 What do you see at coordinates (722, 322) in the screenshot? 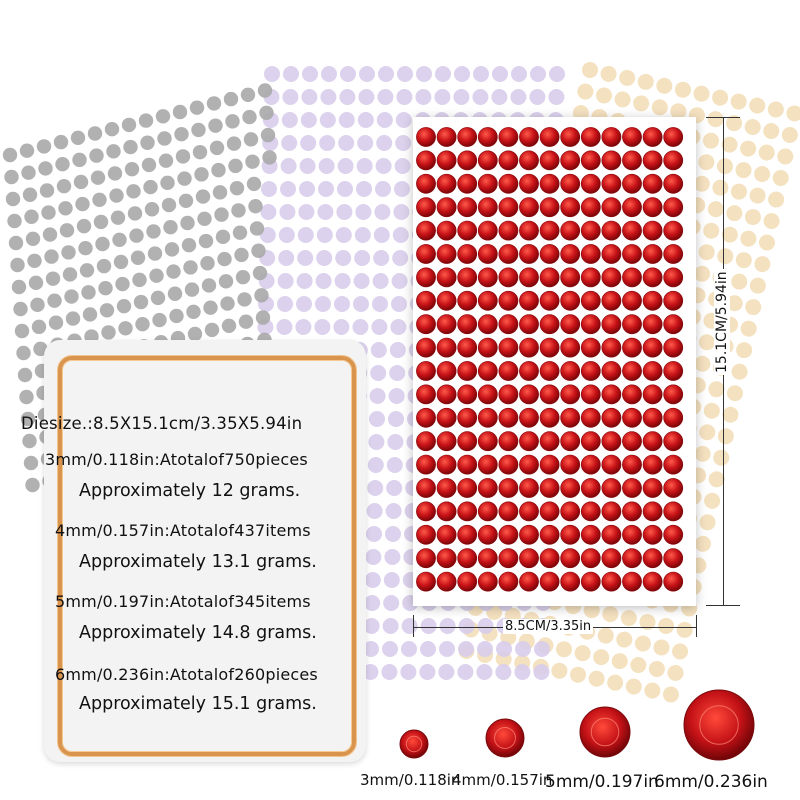
I see `height-dimension-label: 15.1CM/5.94in` at bounding box center [722, 322].